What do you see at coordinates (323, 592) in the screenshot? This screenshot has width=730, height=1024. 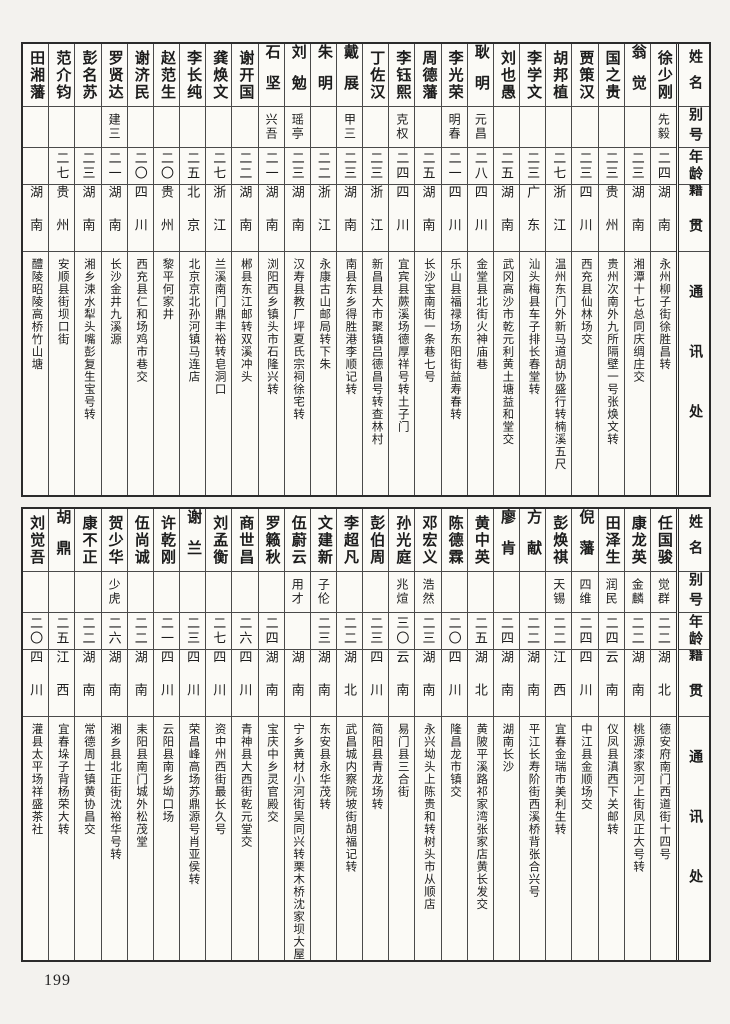 I see `entry-alias-cell: 子伦` at bounding box center [323, 592].